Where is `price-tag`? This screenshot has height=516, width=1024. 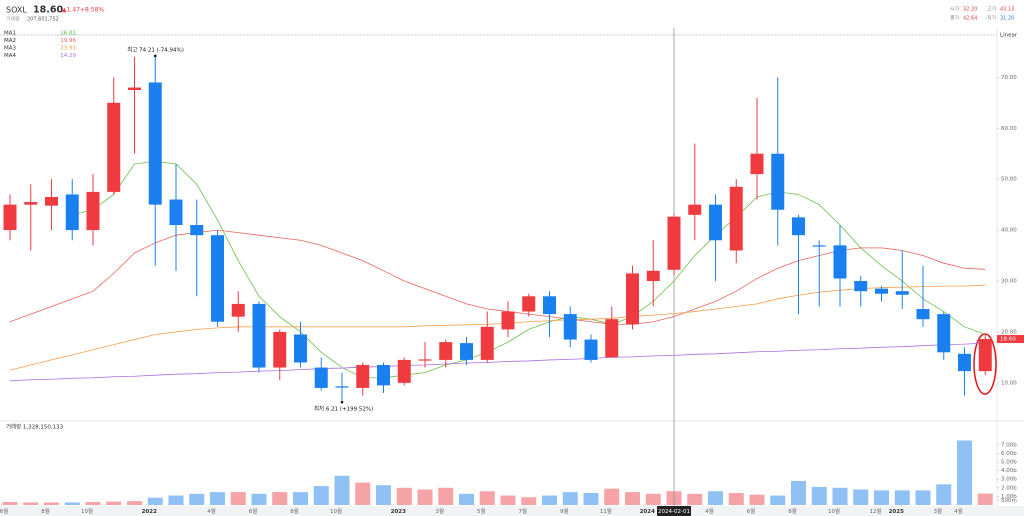 price-tag is located at coordinates (1010, 339).